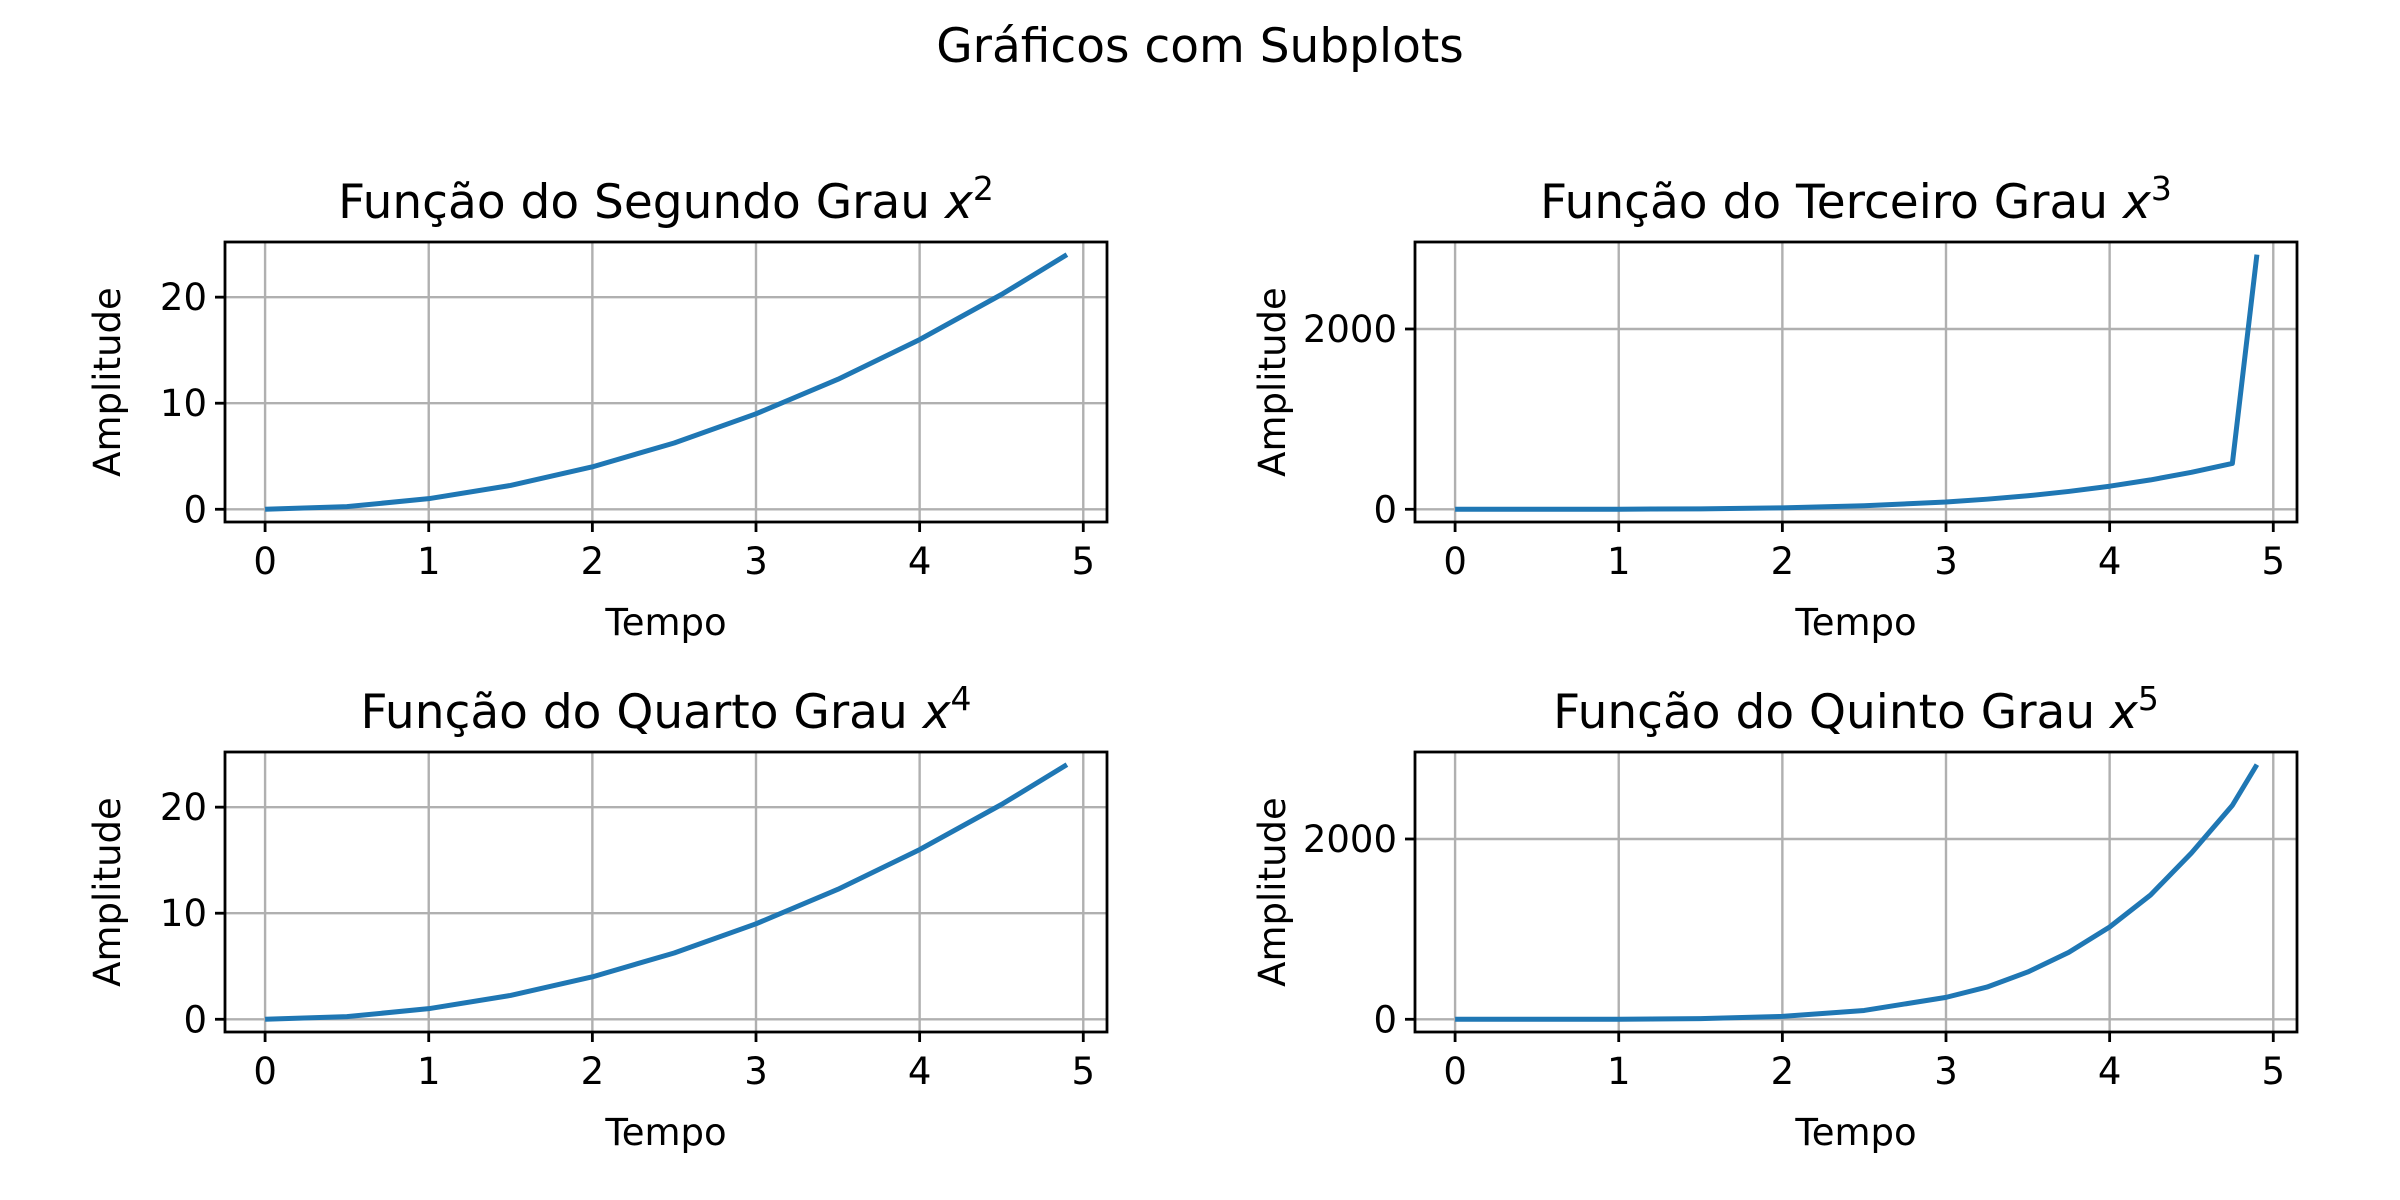  Describe the element at coordinates (641, 712) in the screenshot. I see `subplot-title-text: Função do Quarto Grau` at that location.